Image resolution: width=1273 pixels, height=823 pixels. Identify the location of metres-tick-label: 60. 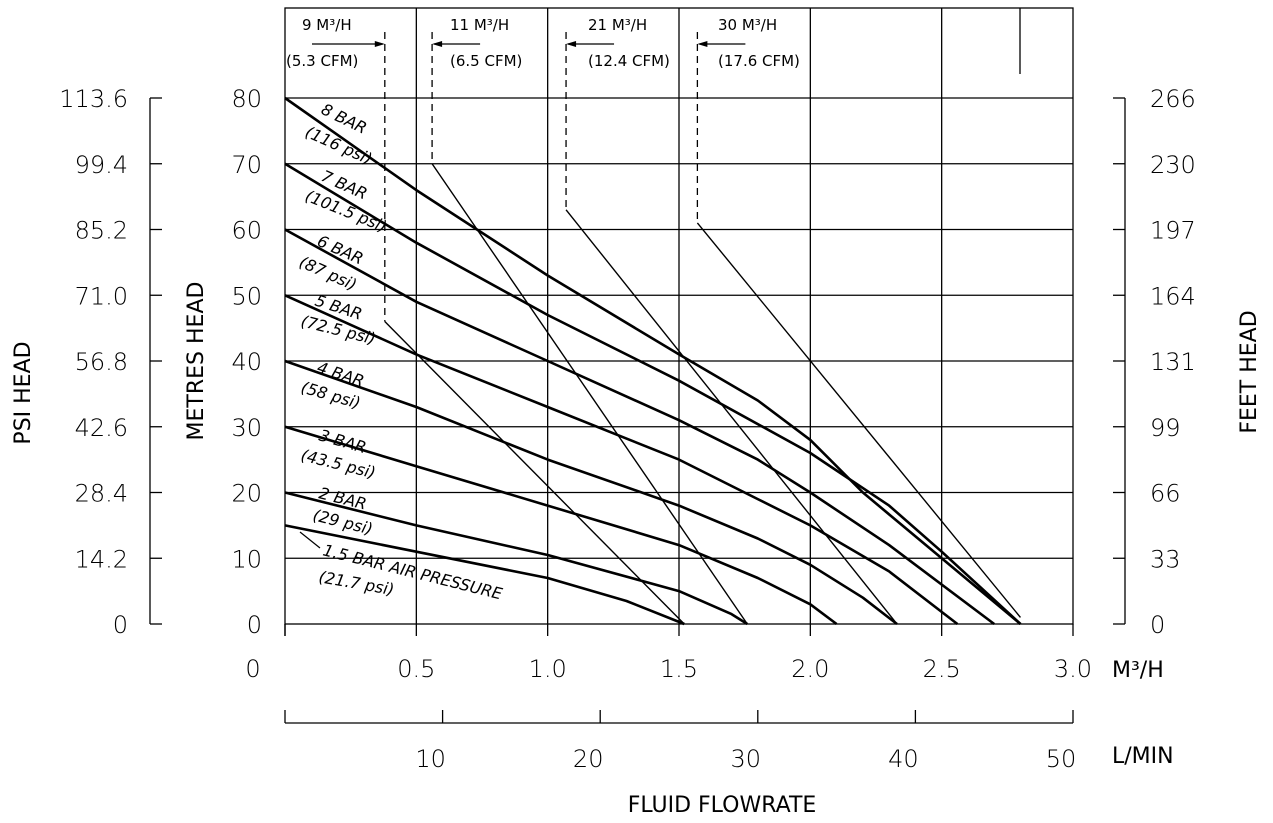
(246, 231).